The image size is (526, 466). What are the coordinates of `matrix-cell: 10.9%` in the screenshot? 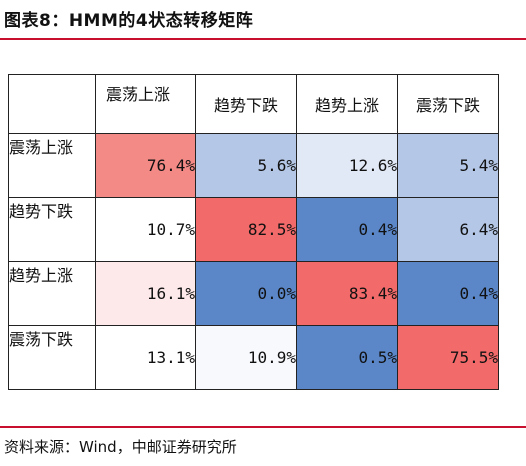 It's located at (246, 357).